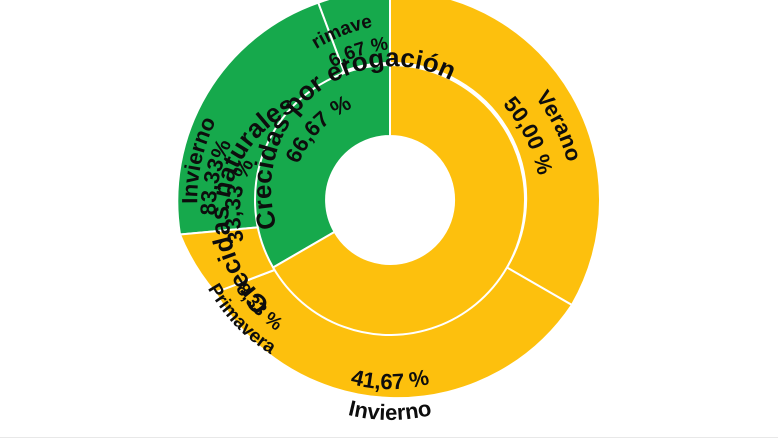 Image resolution: width=778 pixels, height=438 pixels. What do you see at coordinates (390, 200) in the screenshot?
I see `donut-center-hole` at bounding box center [390, 200].